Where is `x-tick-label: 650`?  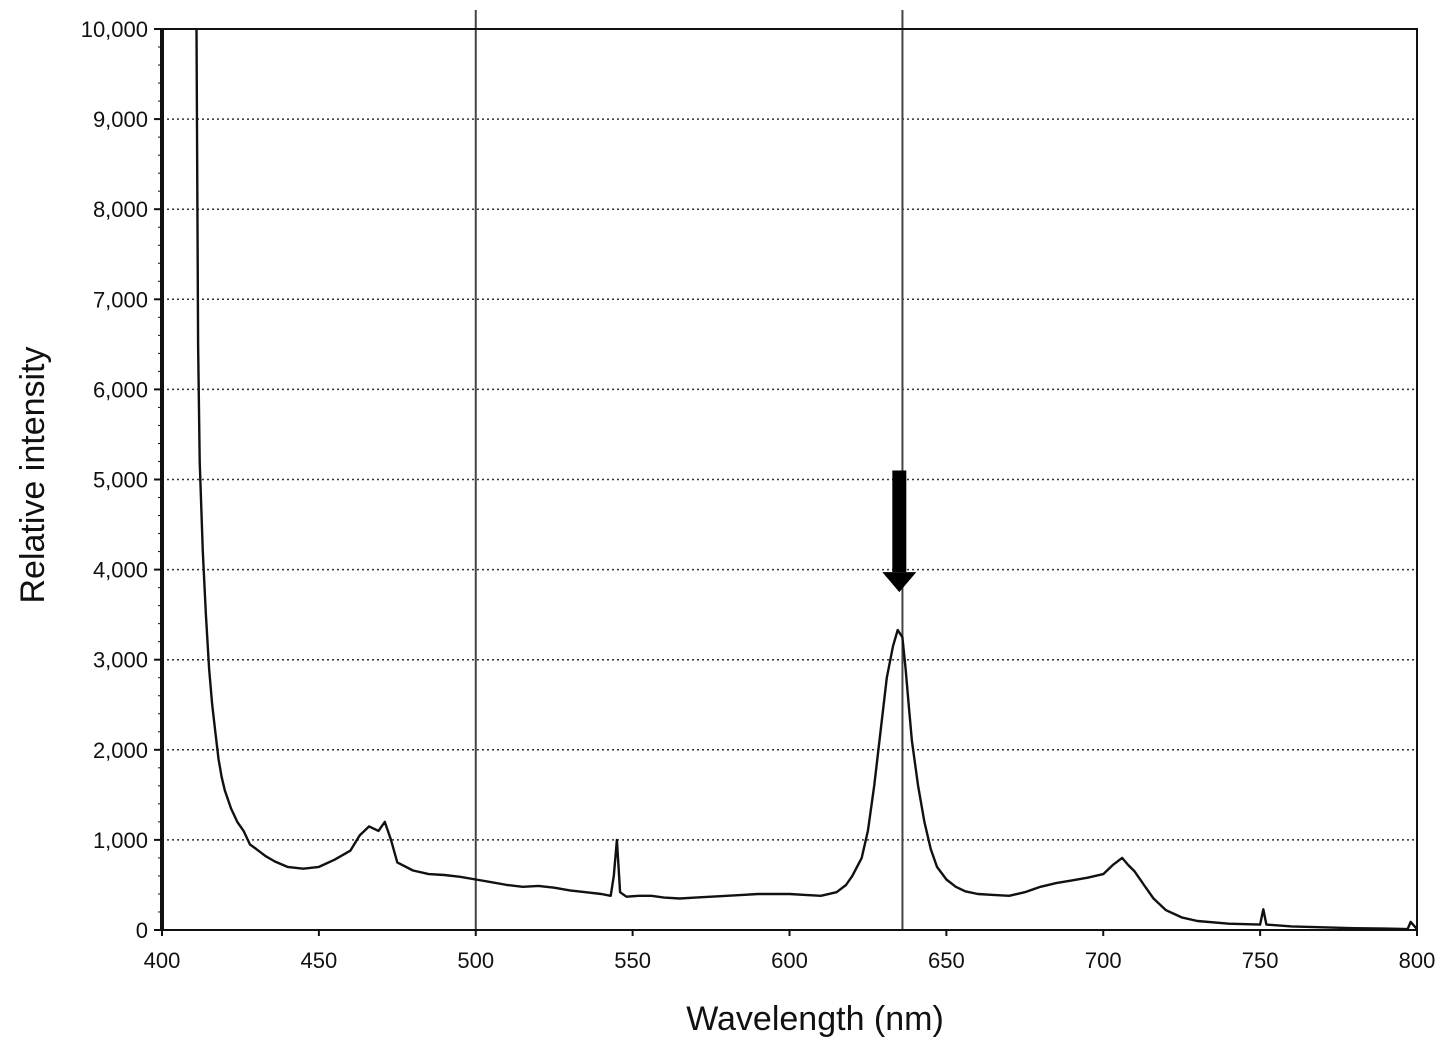 x-tick-label: 650 is located at coordinates (946, 960).